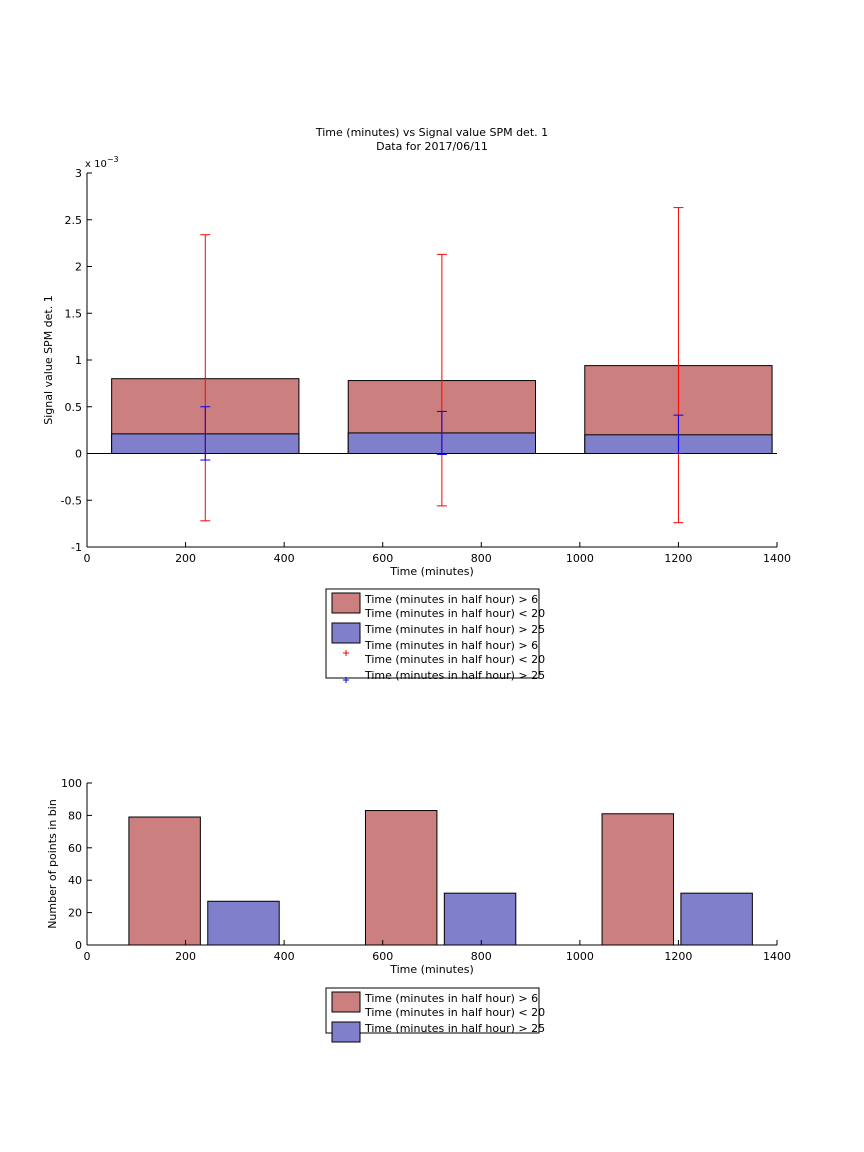 This screenshot has height=1152, width=864. Describe the element at coordinates (71, 500) in the screenshot. I see `y-tick-label: -0.5` at that location.